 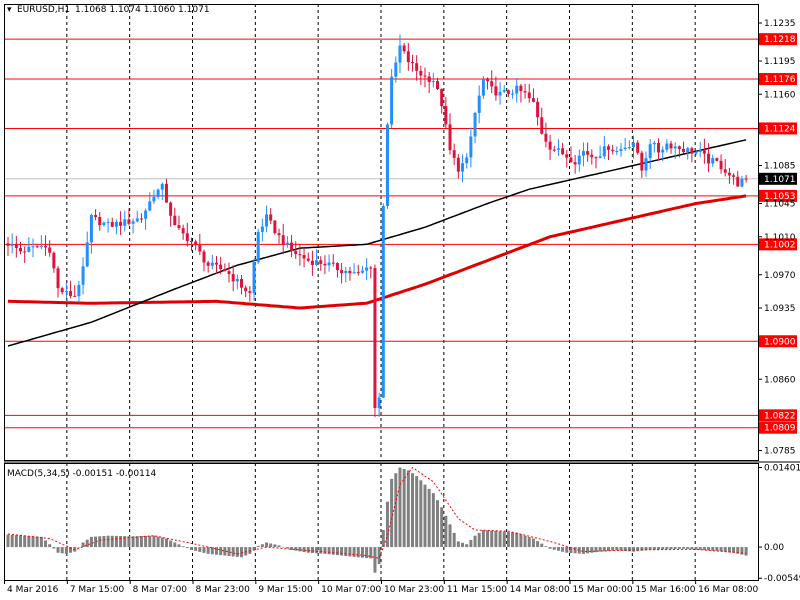 I want to click on time-label: 14 Mar 08:00, so click(x=540, y=590).